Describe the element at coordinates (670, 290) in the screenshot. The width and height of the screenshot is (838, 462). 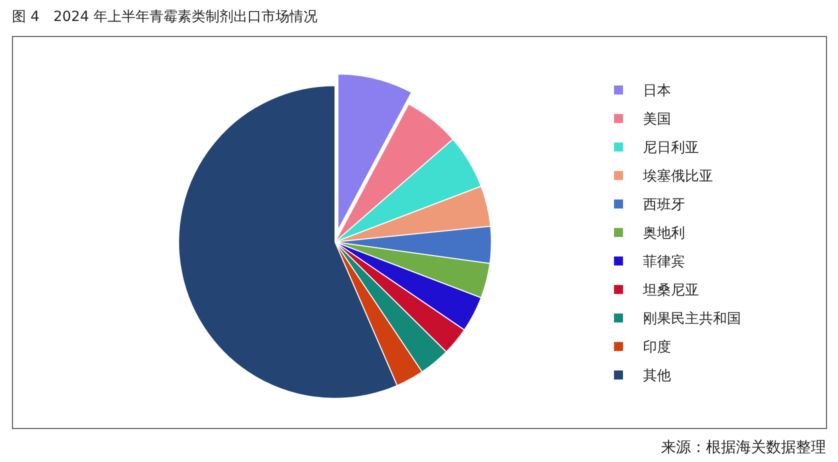
I see `legend-label: 坦桑尼亚` at that location.